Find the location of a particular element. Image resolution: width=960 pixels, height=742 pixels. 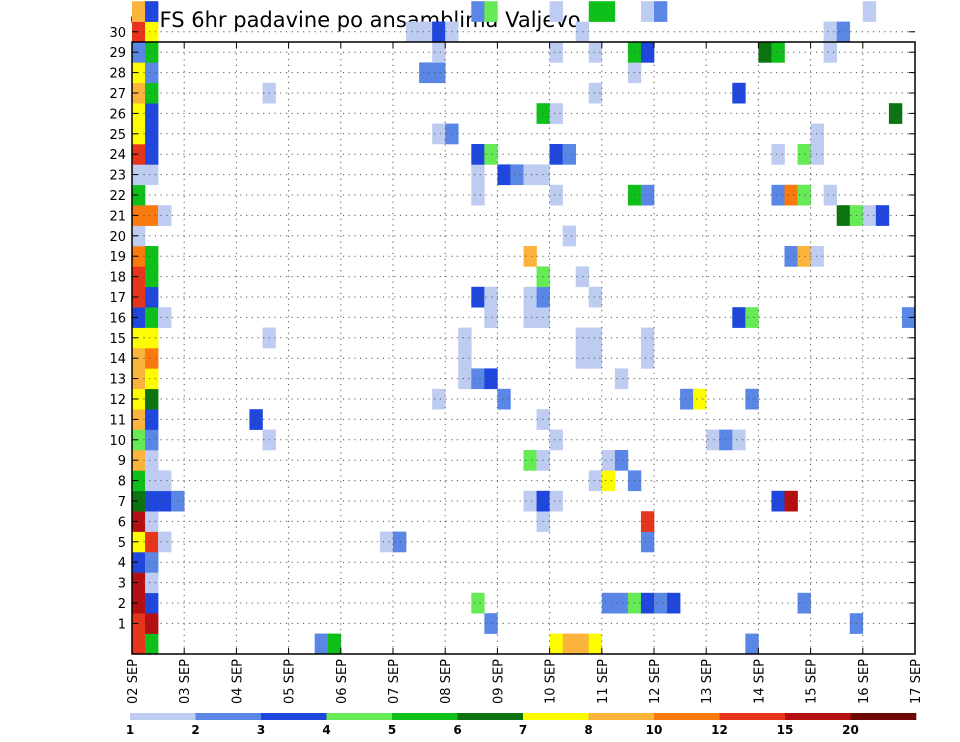

y-tick-label: 18 is located at coordinates (117, 278).